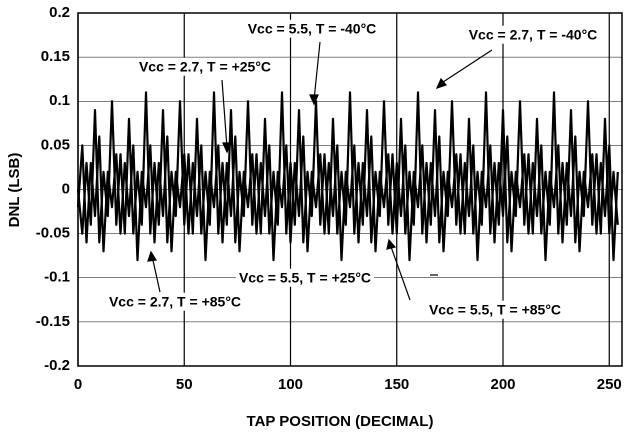  What do you see at coordinates (53, 321) in the screenshot?
I see `y-tick-label: -0.15` at bounding box center [53, 321].